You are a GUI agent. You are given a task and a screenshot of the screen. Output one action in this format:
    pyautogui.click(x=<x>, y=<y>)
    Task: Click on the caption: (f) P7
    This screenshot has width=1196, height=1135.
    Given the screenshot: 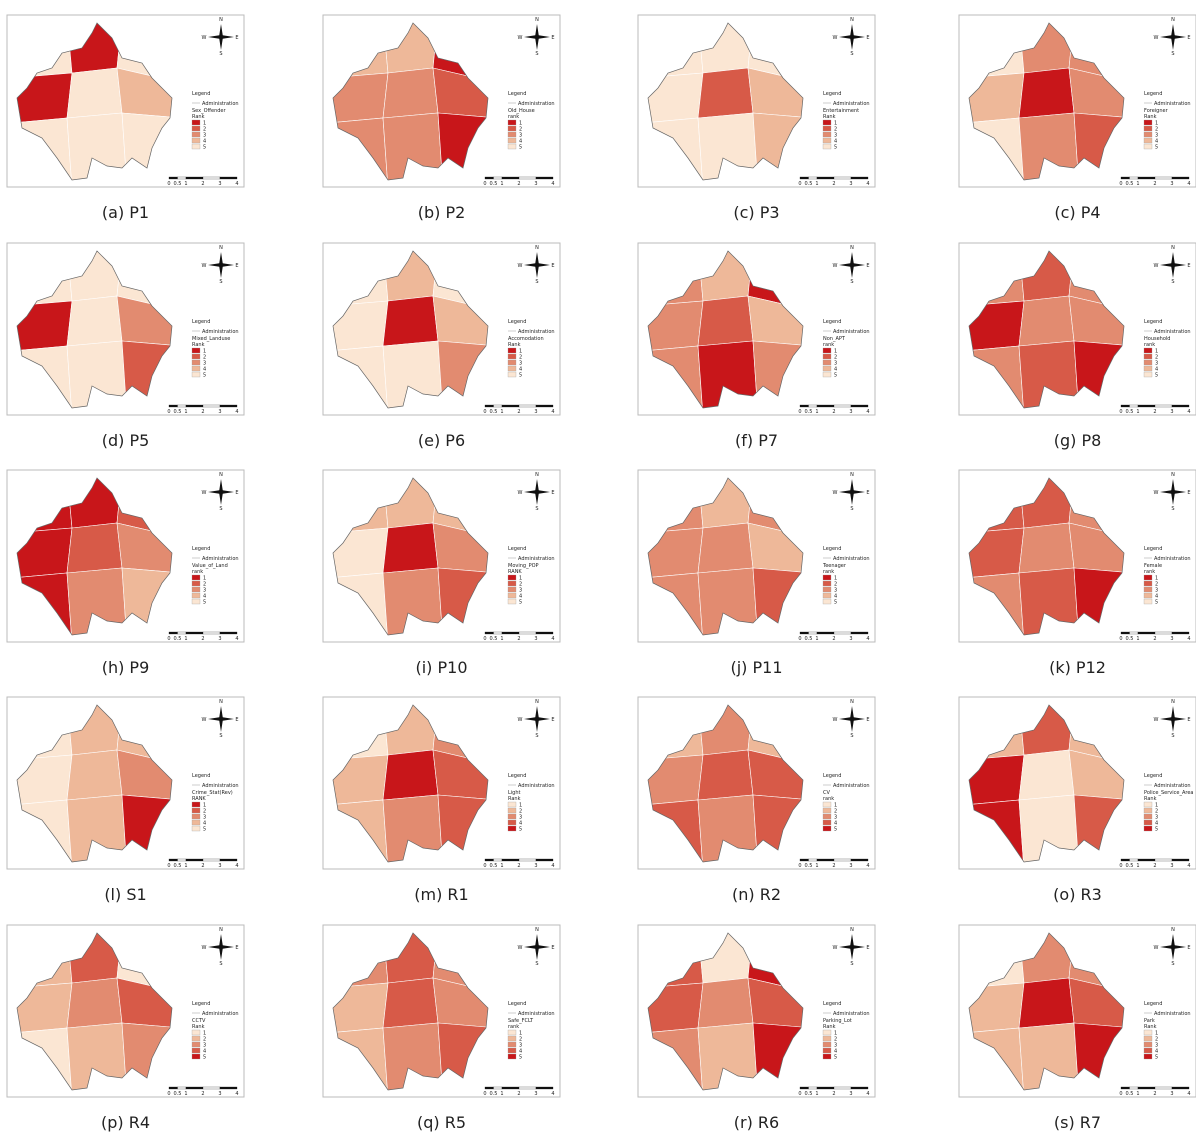 What is the action you would take?
    pyautogui.click(x=756, y=440)
    